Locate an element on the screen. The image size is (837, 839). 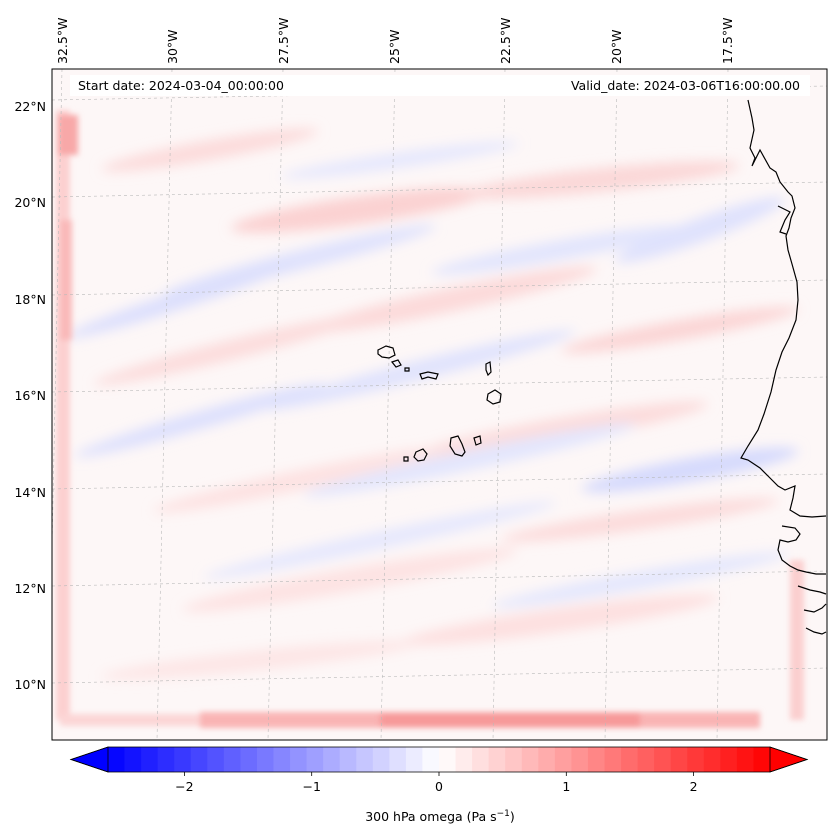
colorbar-max-extension is located at coordinates (789, 759).